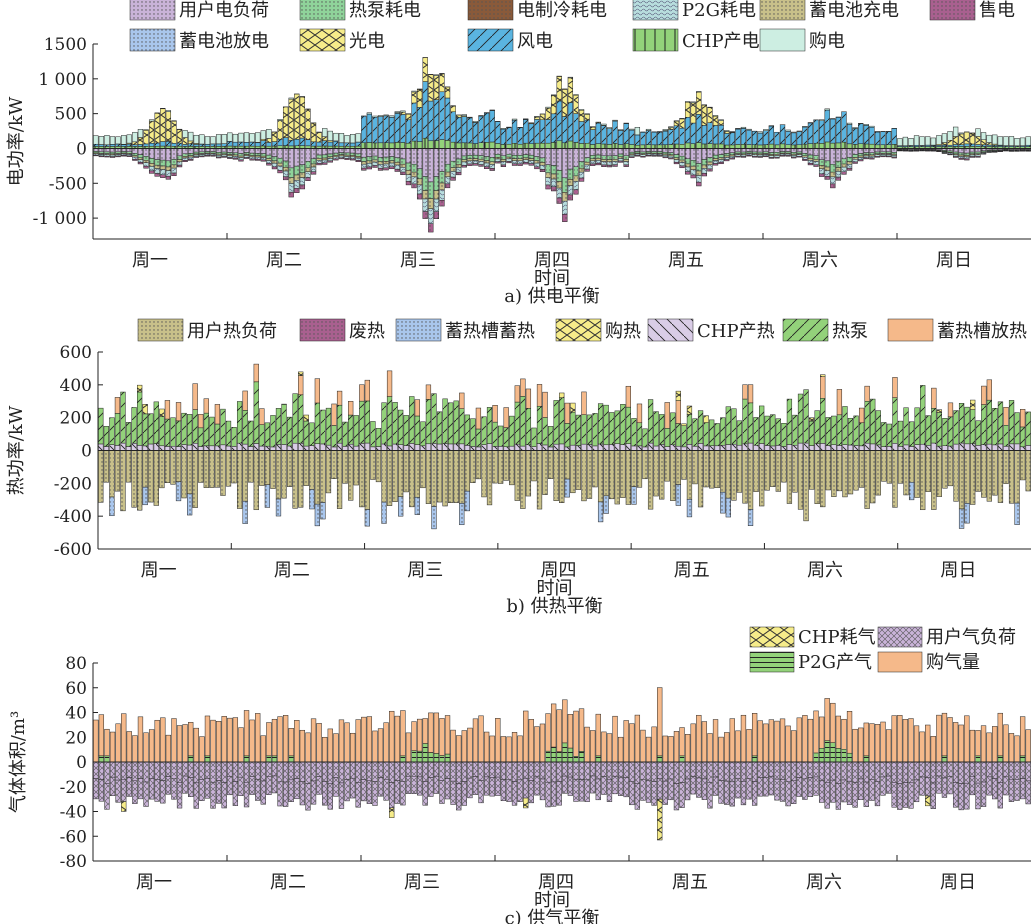  What do you see at coordinates (73, 484) in the screenshot?
I see `y-tick-label: -200` at bounding box center [73, 484].